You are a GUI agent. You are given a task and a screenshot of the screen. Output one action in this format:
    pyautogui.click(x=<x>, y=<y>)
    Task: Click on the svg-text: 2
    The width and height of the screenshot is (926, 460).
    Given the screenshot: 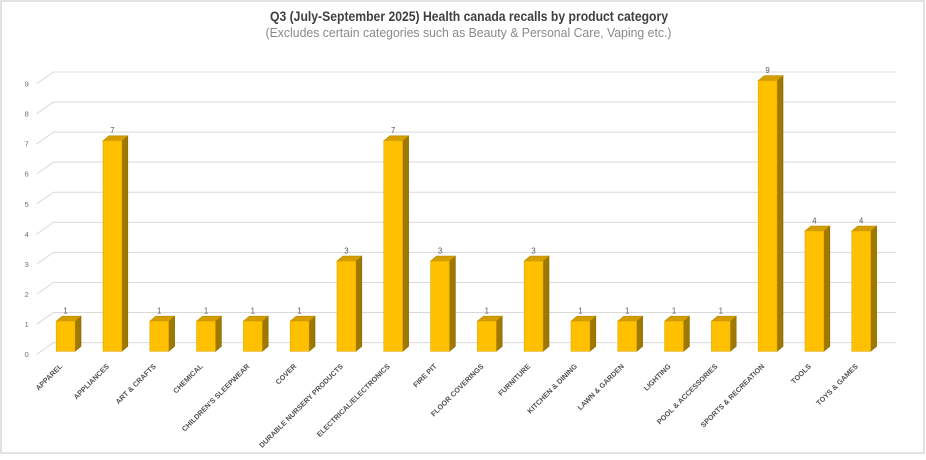 What is the action you would take?
    pyautogui.click(x=27, y=294)
    